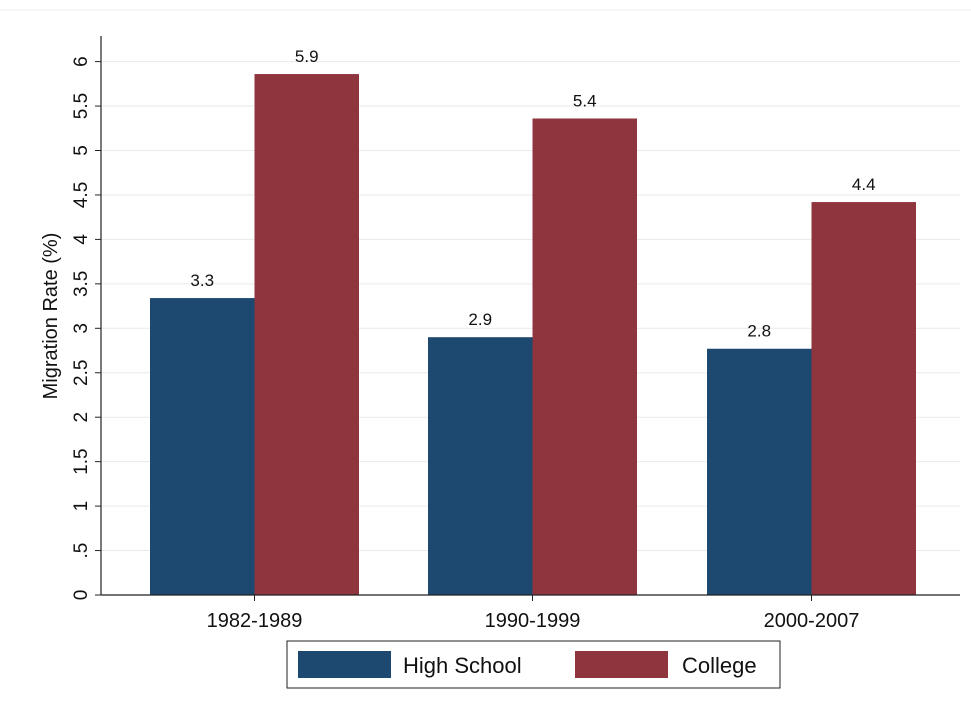 Image resolution: width=971 pixels, height=714 pixels. What do you see at coordinates (81, 595) in the screenshot?
I see `y-tick-label: 0` at bounding box center [81, 595].